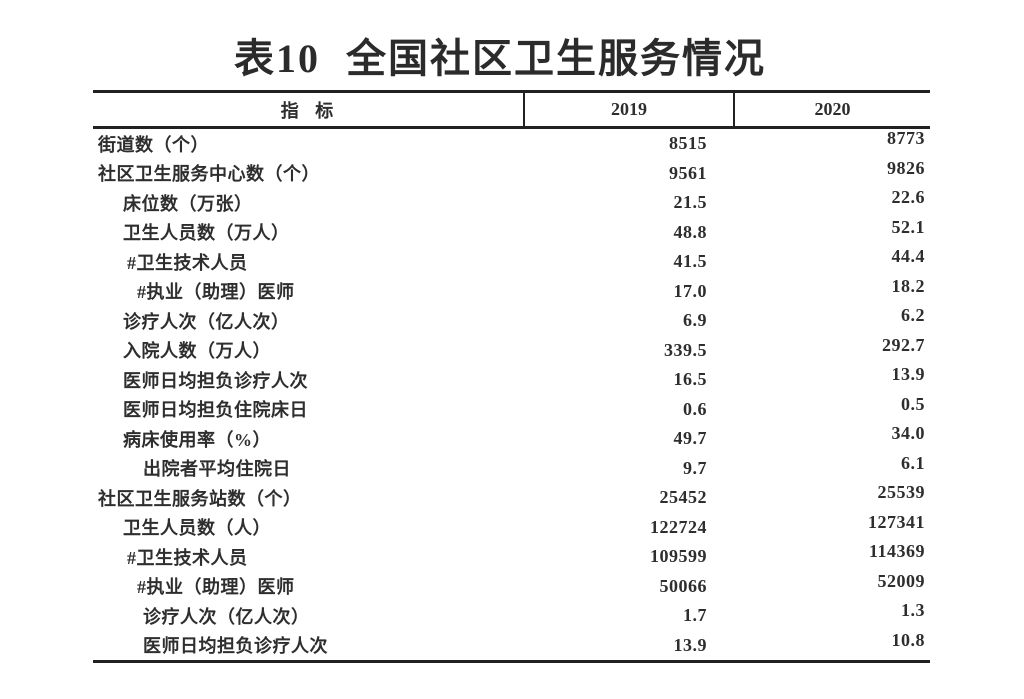 This screenshot has width=1024, height=699. What do you see at coordinates (913, 403) in the screenshot?
I see `value-2020: 0.5` at bounding box center [913, 403].